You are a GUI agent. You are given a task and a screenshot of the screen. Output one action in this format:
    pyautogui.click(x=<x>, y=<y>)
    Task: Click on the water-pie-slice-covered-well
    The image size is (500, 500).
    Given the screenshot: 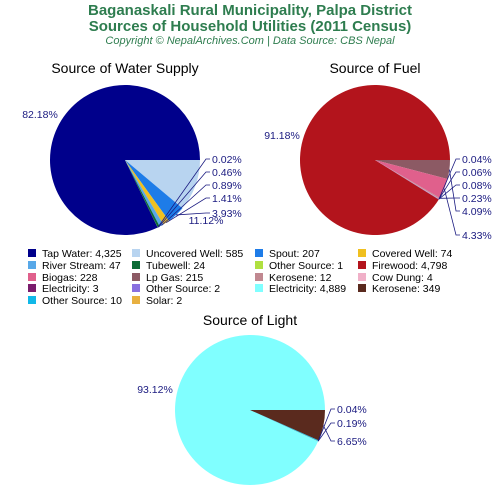 What is the action you would take?
    pyautogui.click(x=147, y=192)
    